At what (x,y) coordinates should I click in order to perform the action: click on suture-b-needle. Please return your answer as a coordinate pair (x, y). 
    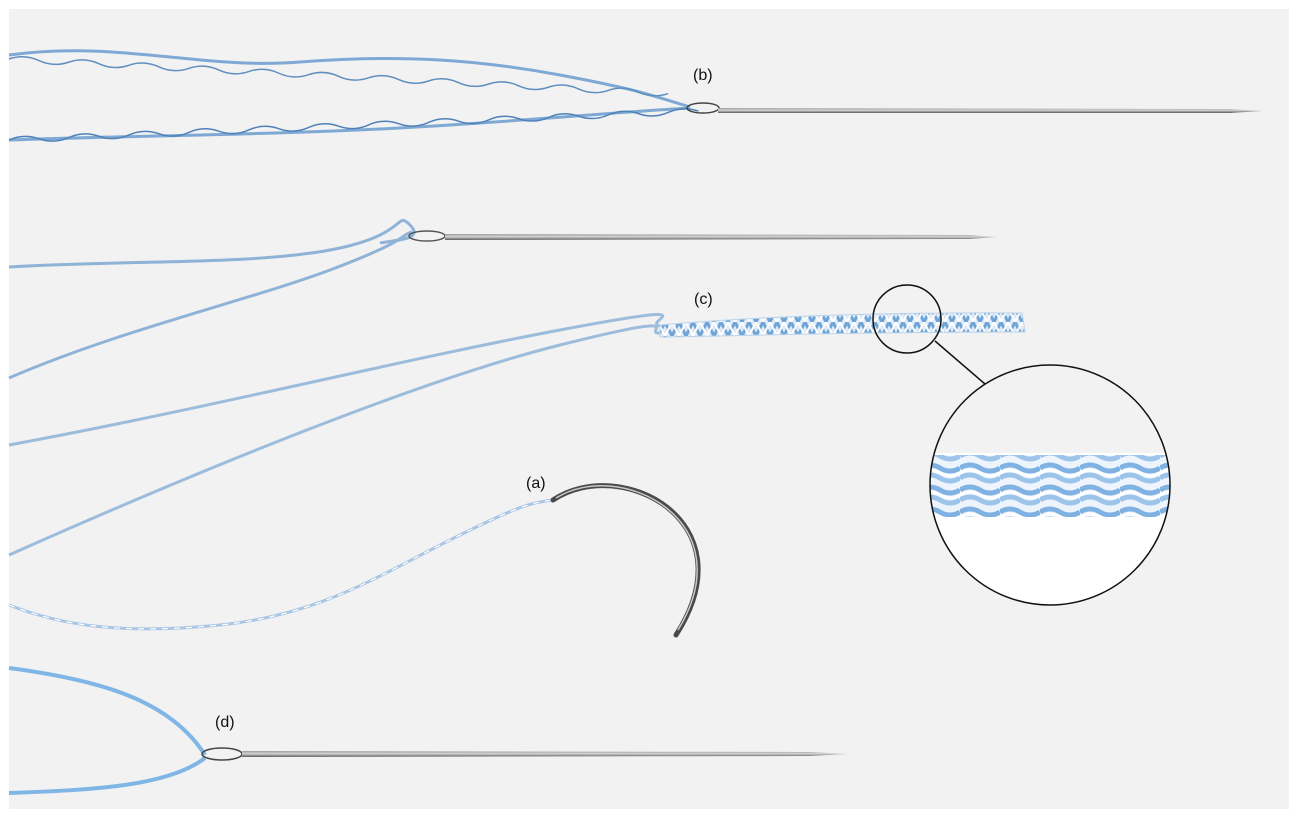
    Looking at the image, I should click on (990, 110).